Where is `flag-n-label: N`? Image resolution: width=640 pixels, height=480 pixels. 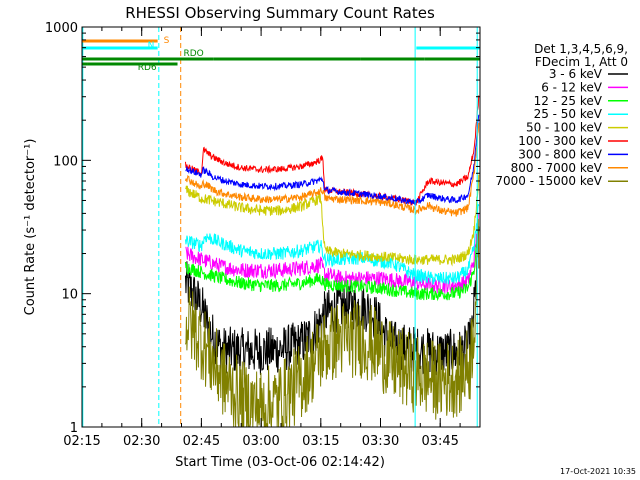 flag-n-label: N is located at coordinates (151, 46).